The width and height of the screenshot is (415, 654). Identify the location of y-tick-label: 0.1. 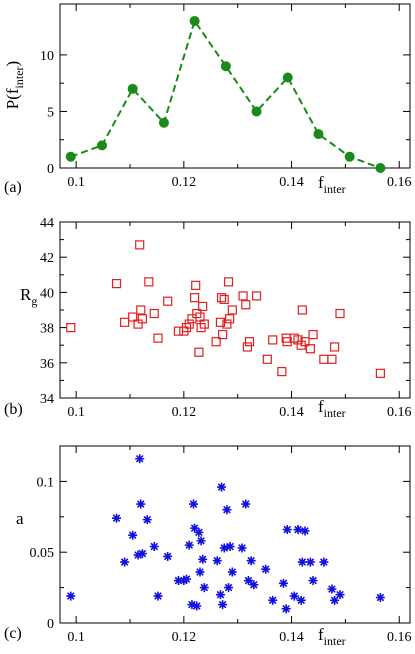
(46, 482).